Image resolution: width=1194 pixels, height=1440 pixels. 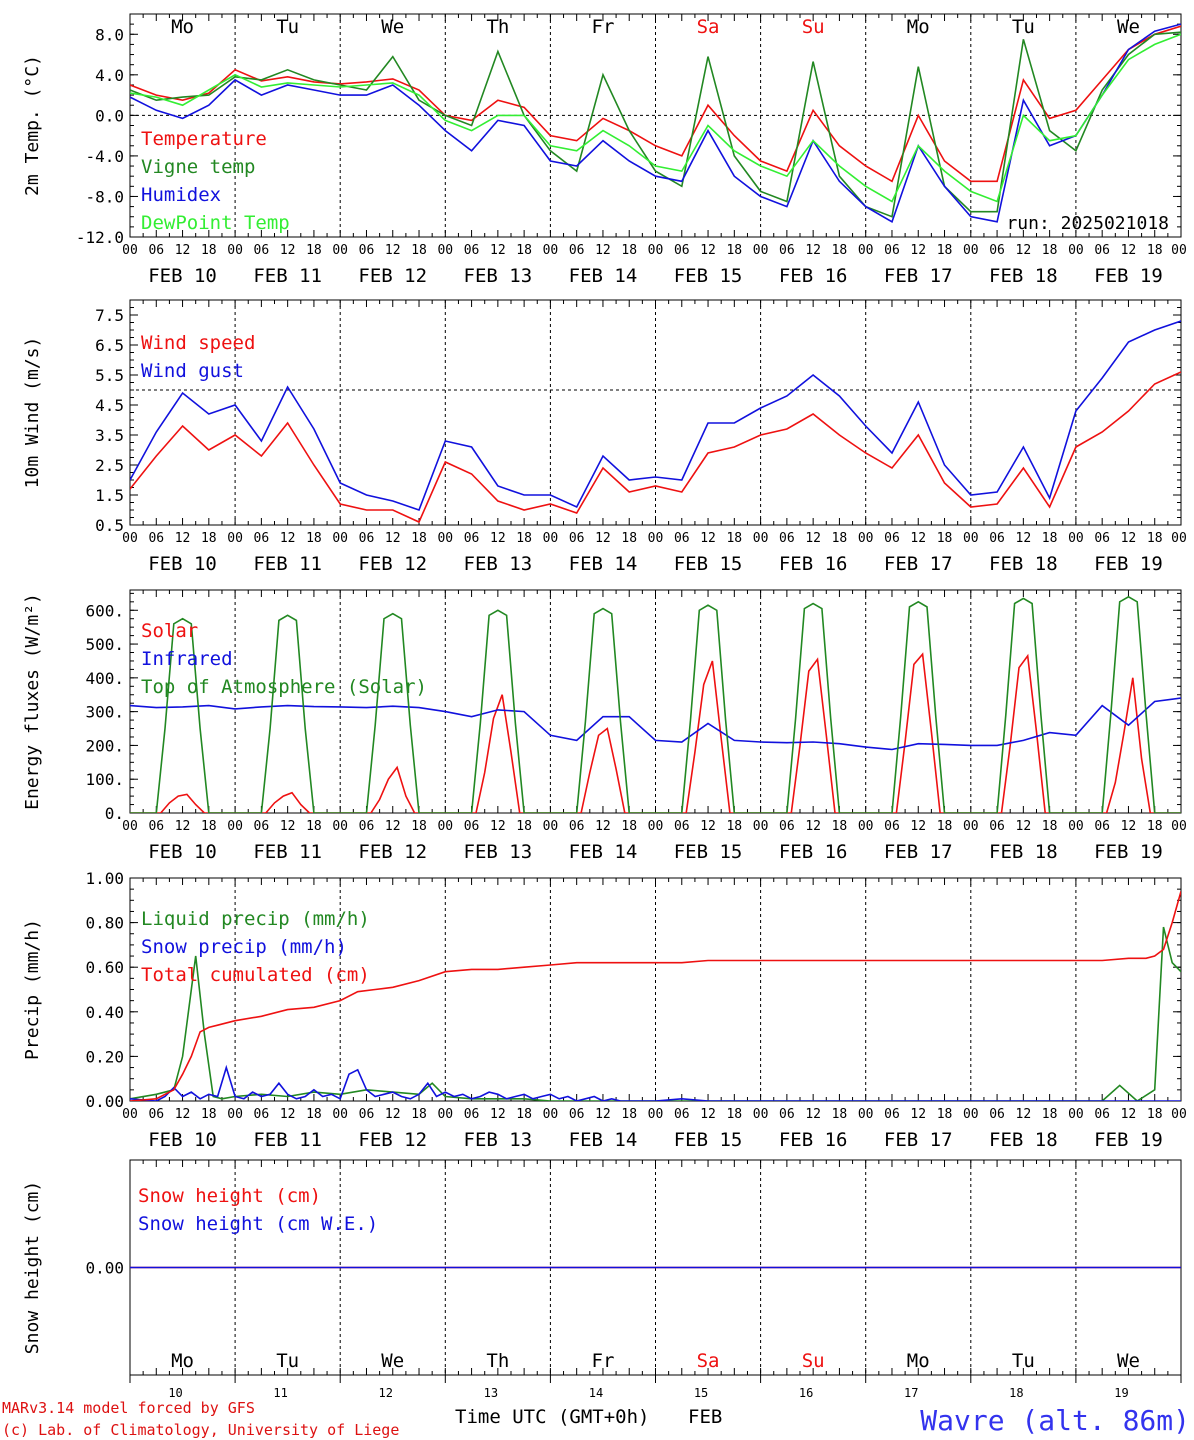 I want to click on series-line-solar, so click(x=655, y=732).